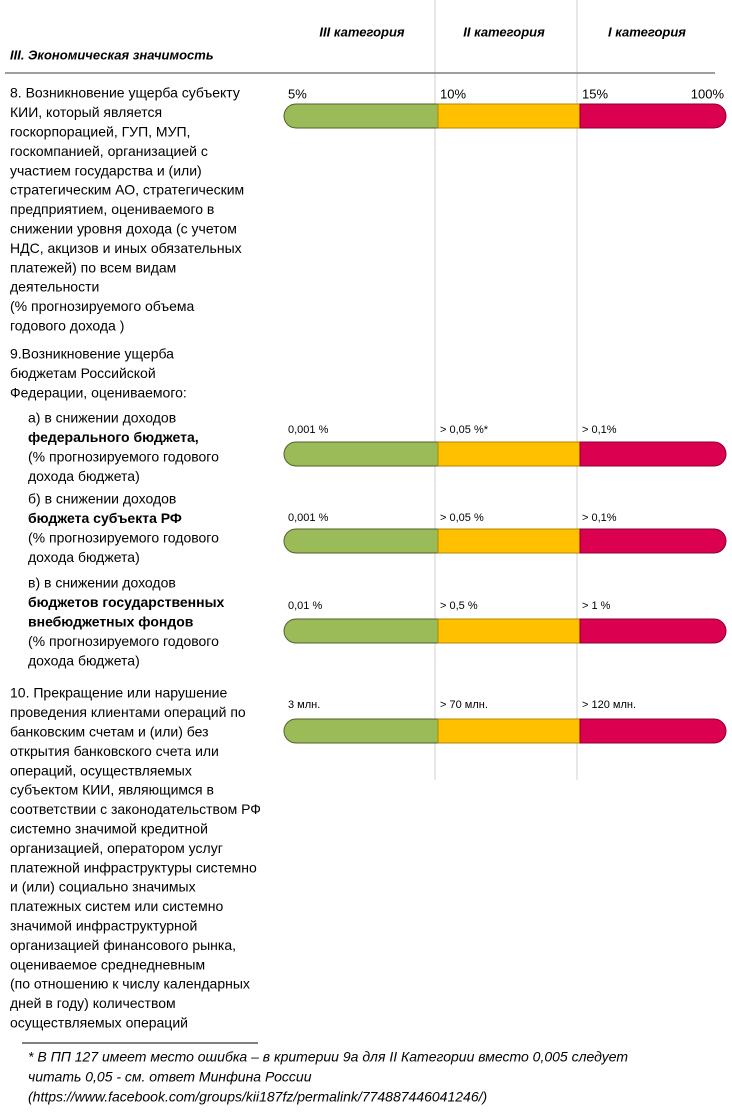 The height and width of the screenshot is (1117, 732). Describe the element at coordinates (128, 712) in the screenshot. I see `criterion-text: проведения клиентами операций по` at that location.